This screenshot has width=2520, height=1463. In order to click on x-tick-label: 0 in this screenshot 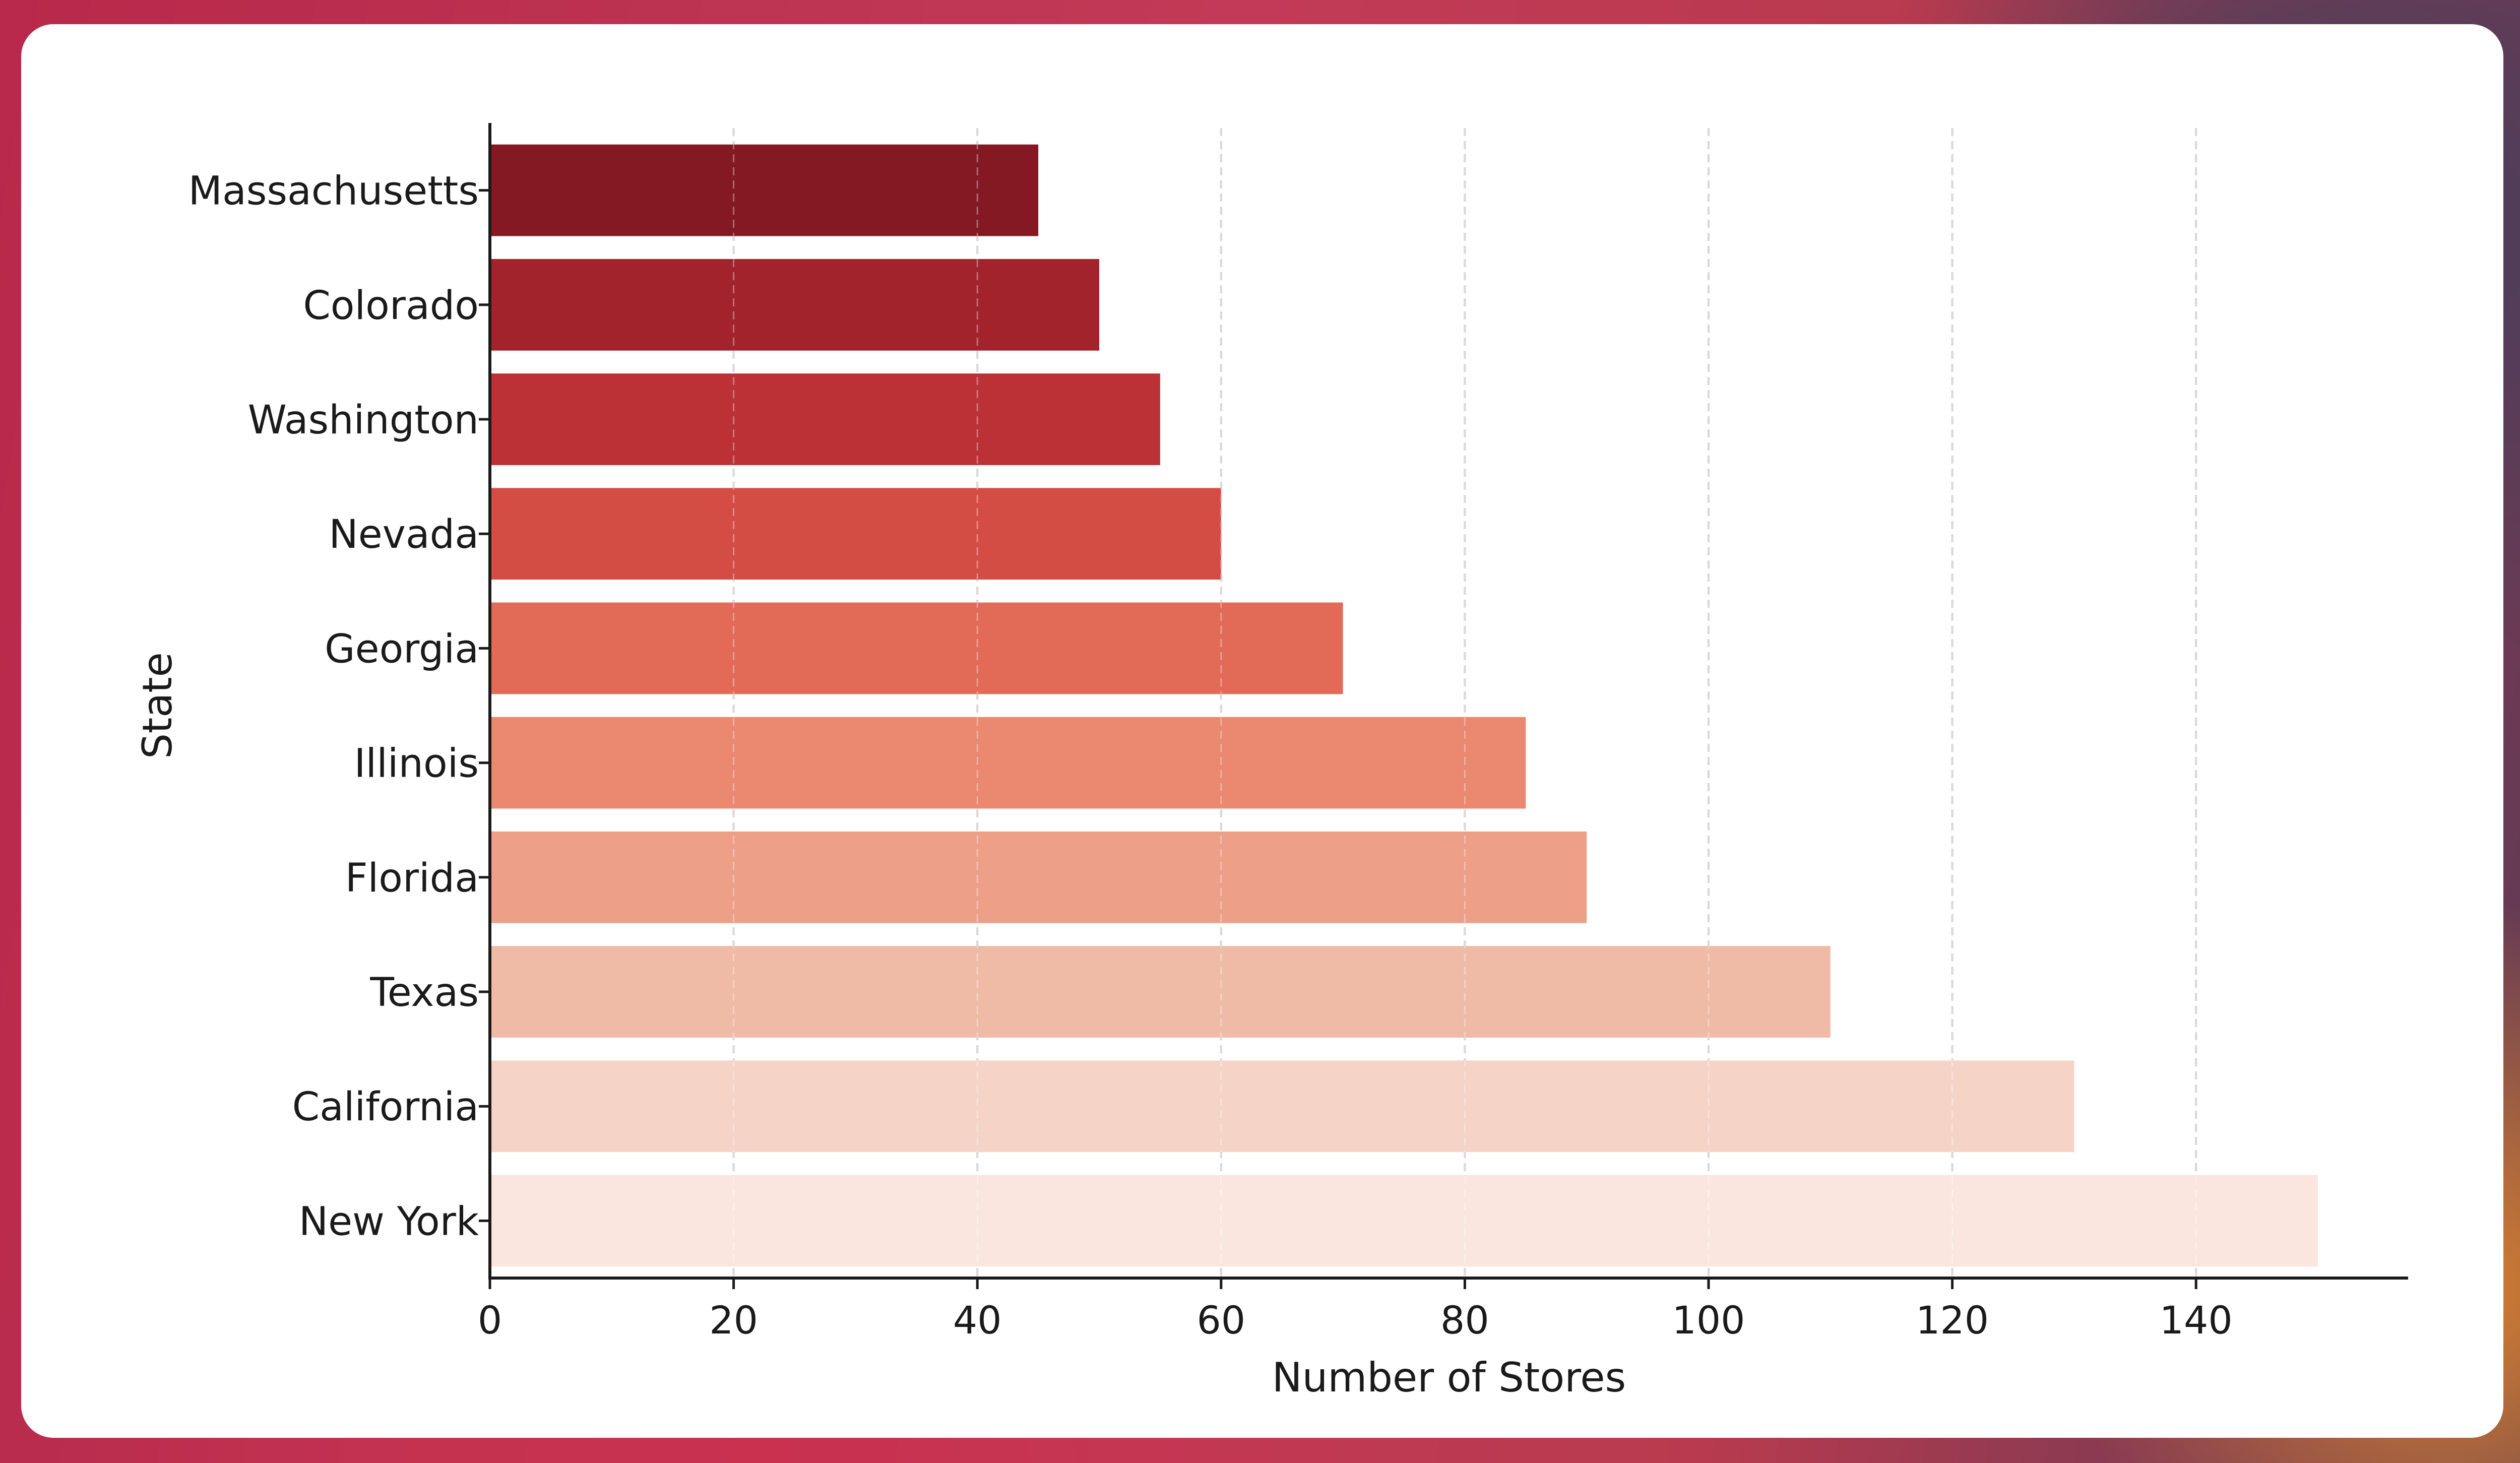, I will do `click(490, 1320)`.